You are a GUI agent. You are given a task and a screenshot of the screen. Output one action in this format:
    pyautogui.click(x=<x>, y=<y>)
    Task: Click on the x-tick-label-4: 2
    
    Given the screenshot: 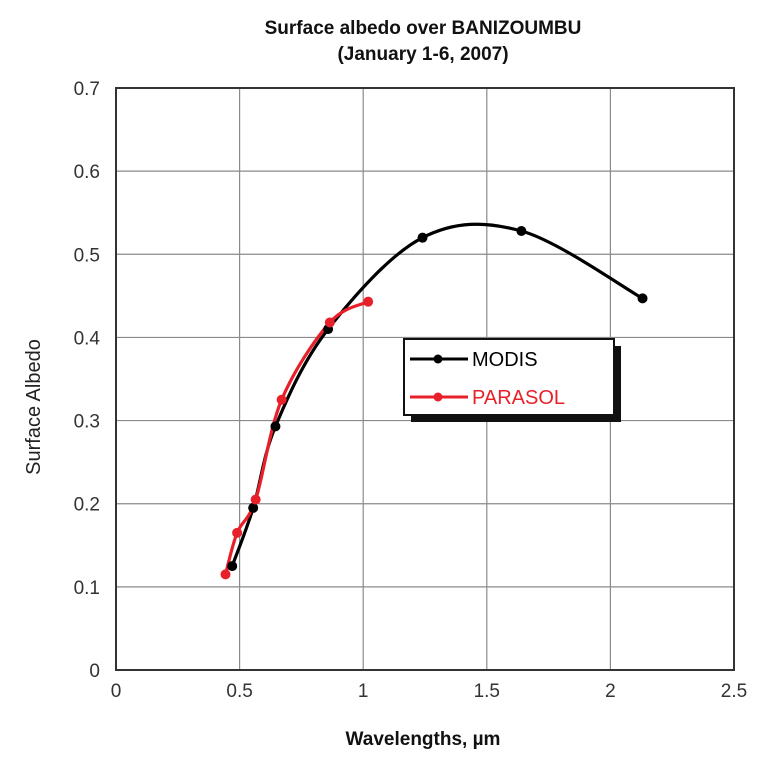 What is the action you would take?
    pyautogui.click(x=610, y=691)
    